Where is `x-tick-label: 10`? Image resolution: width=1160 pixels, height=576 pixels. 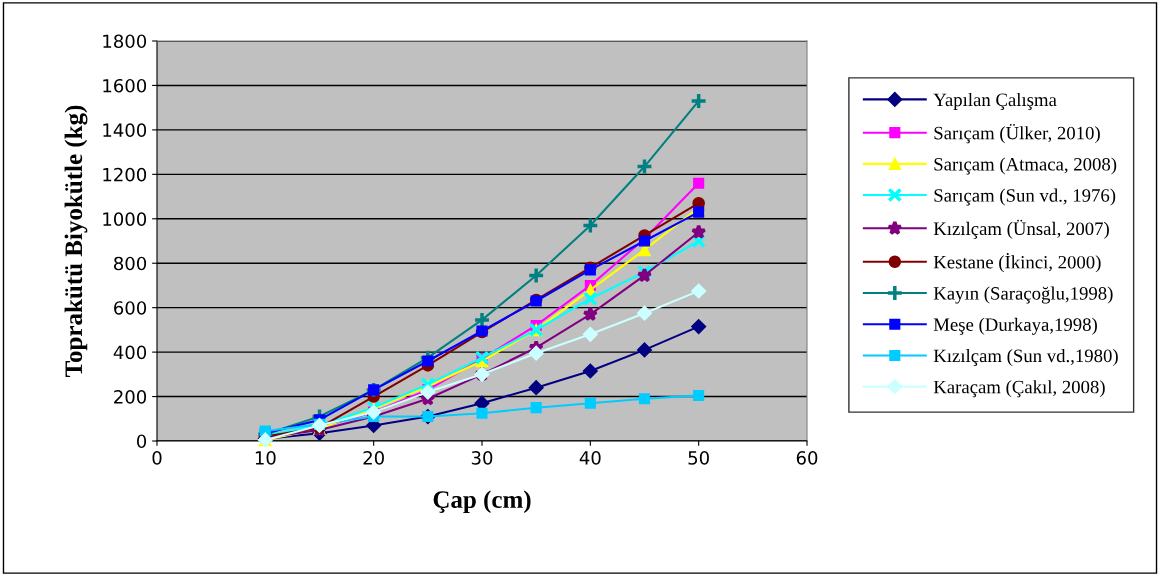 x-tick-label: 10 is located at coordinates (265, 458).